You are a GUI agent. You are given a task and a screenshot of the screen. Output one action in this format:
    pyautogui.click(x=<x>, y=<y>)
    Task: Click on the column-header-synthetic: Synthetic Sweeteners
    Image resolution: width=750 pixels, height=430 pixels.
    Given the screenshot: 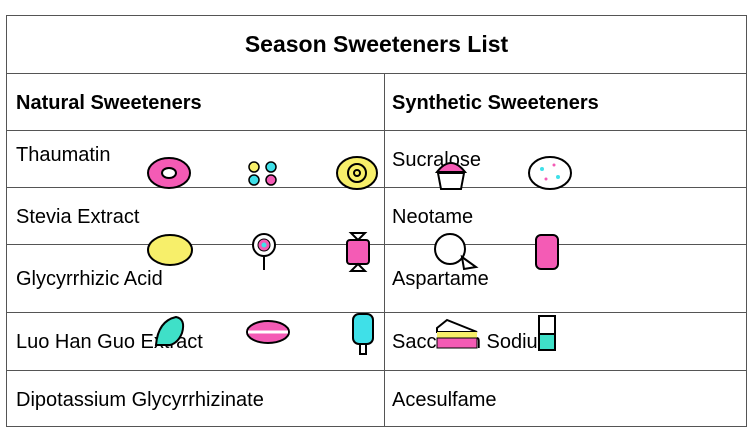 What is the action you would take?
    pyautogui.click(x=495, y=103)
    